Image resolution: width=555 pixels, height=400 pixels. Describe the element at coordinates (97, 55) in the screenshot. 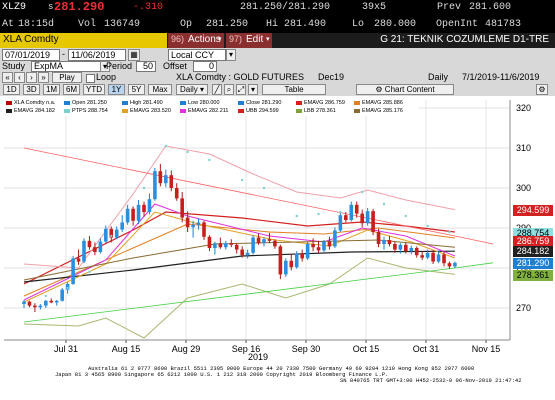

I see `end-date-input: 11/06/2019` at that location.